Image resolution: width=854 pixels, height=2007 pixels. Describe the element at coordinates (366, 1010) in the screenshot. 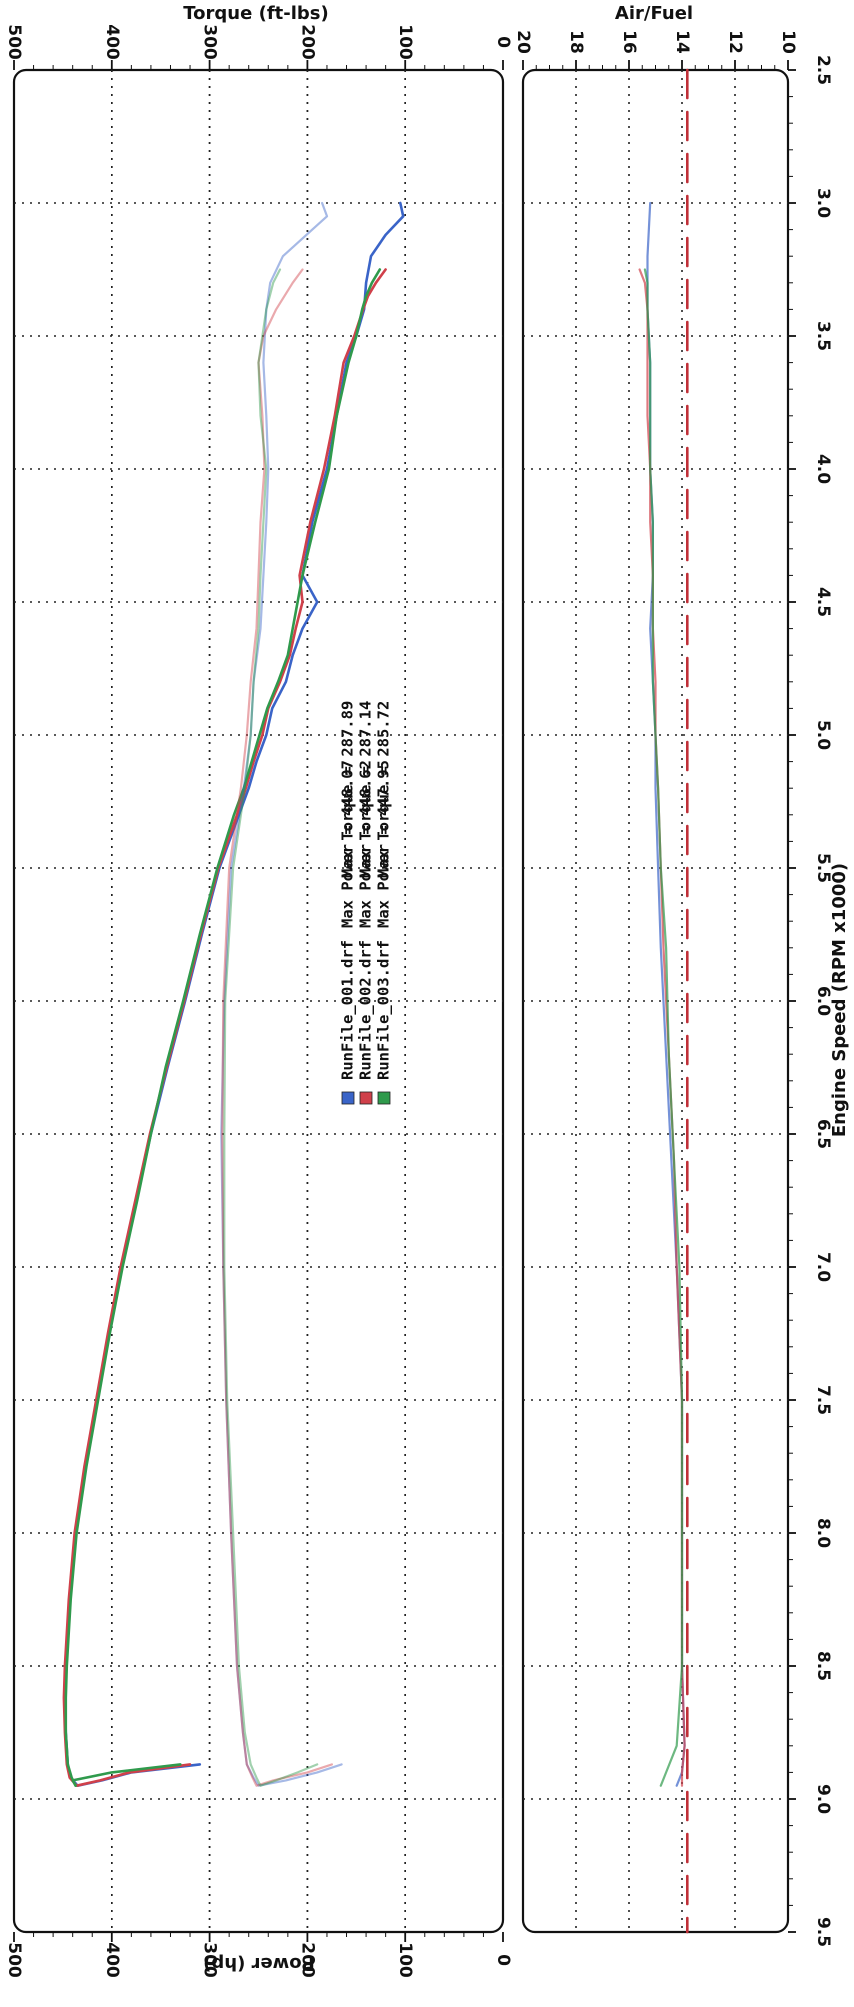

I see `legend-run-label: RunFile_002.drf` at that location.